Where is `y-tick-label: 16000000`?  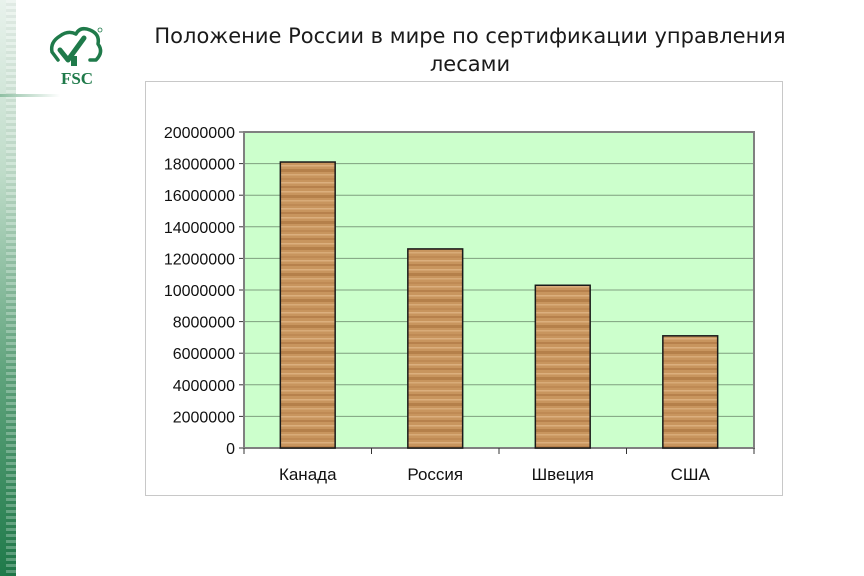 y-tick-label: 16000000 is located at coordinates (199, 196).